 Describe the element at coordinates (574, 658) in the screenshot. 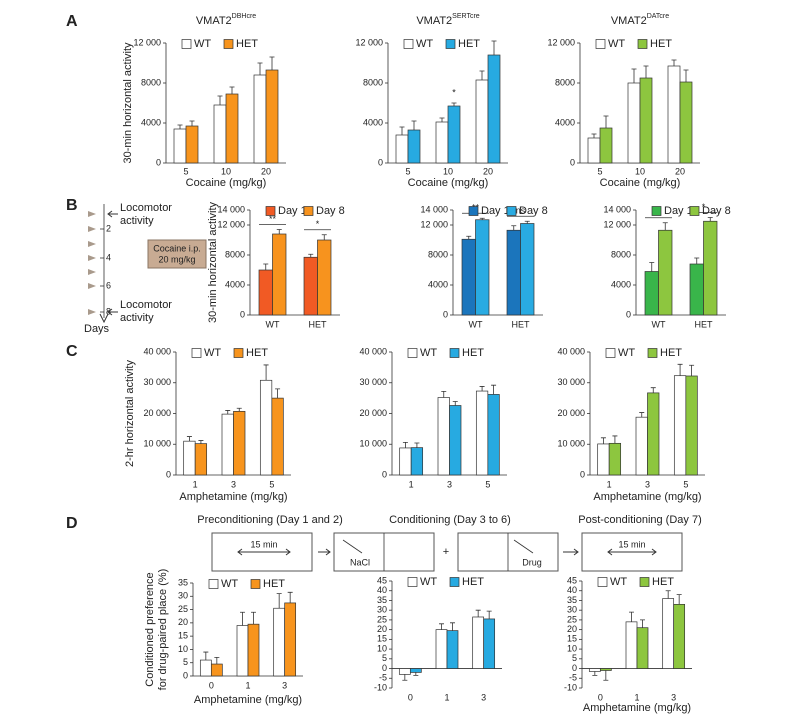

I see `y-tick-label: 5` at that location.